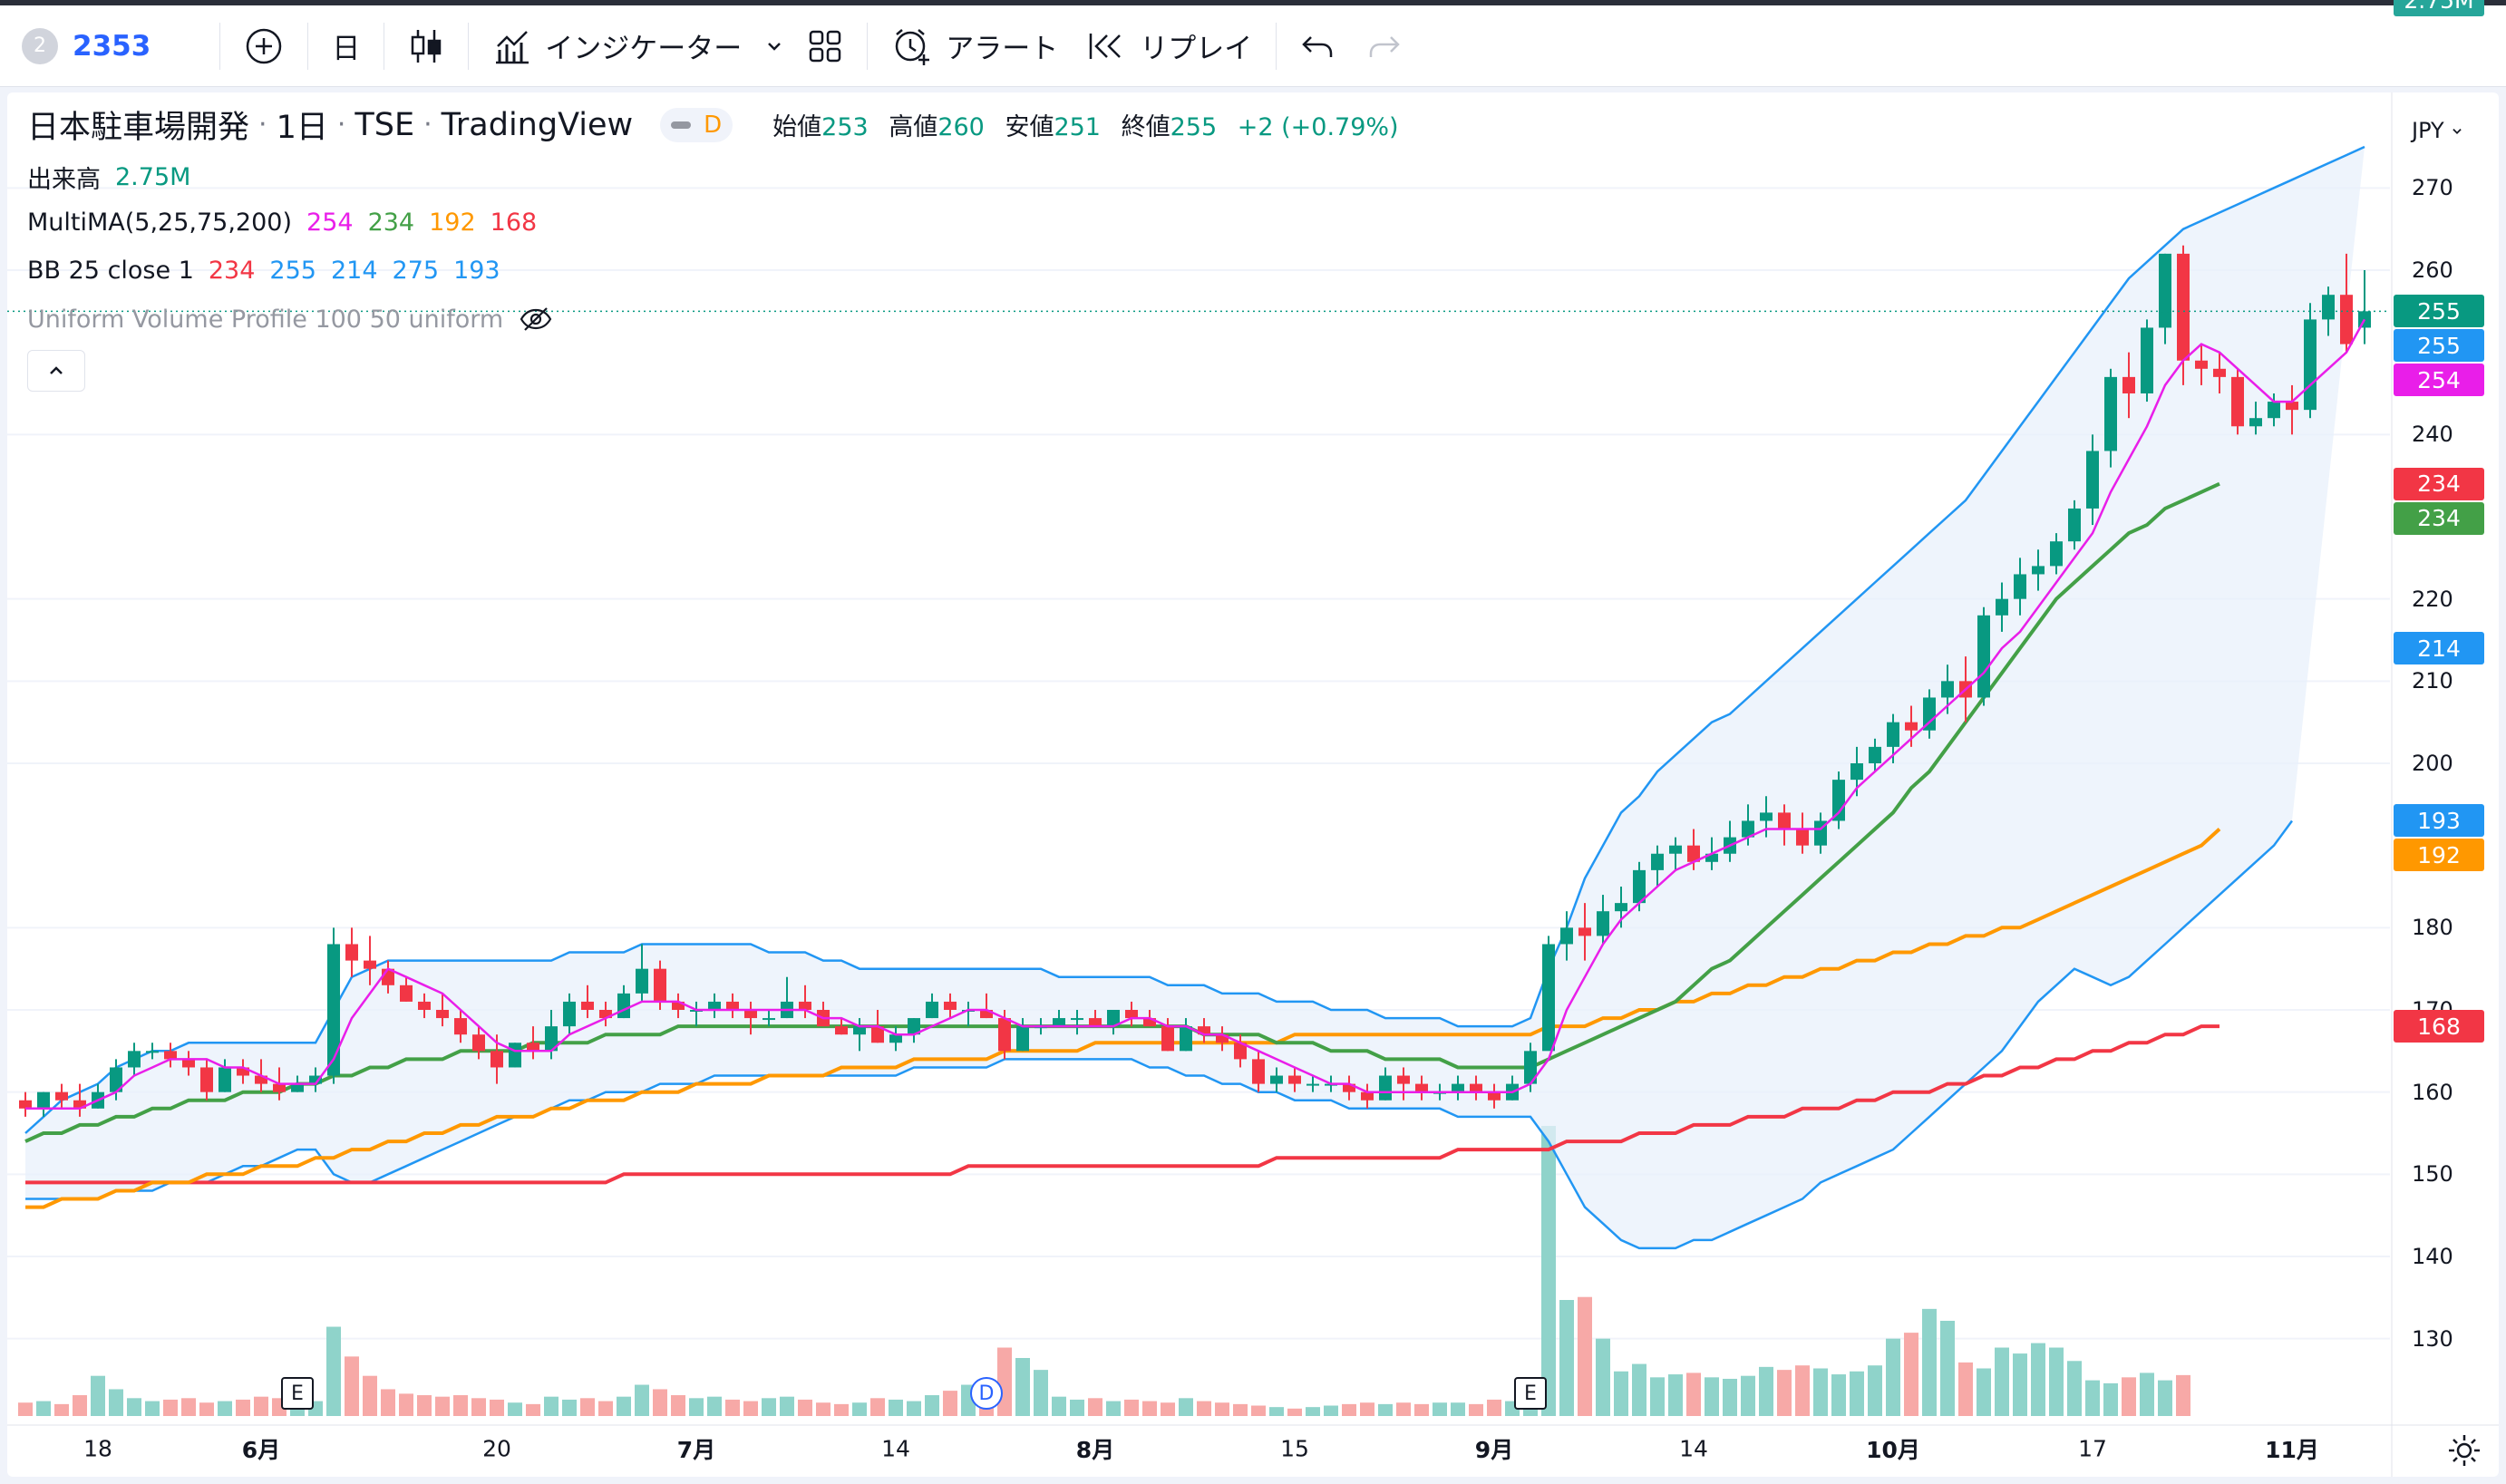 The height and width of the screenshot is (1484, 2506). I want to click on interval-button: 日, so click(345, 46).